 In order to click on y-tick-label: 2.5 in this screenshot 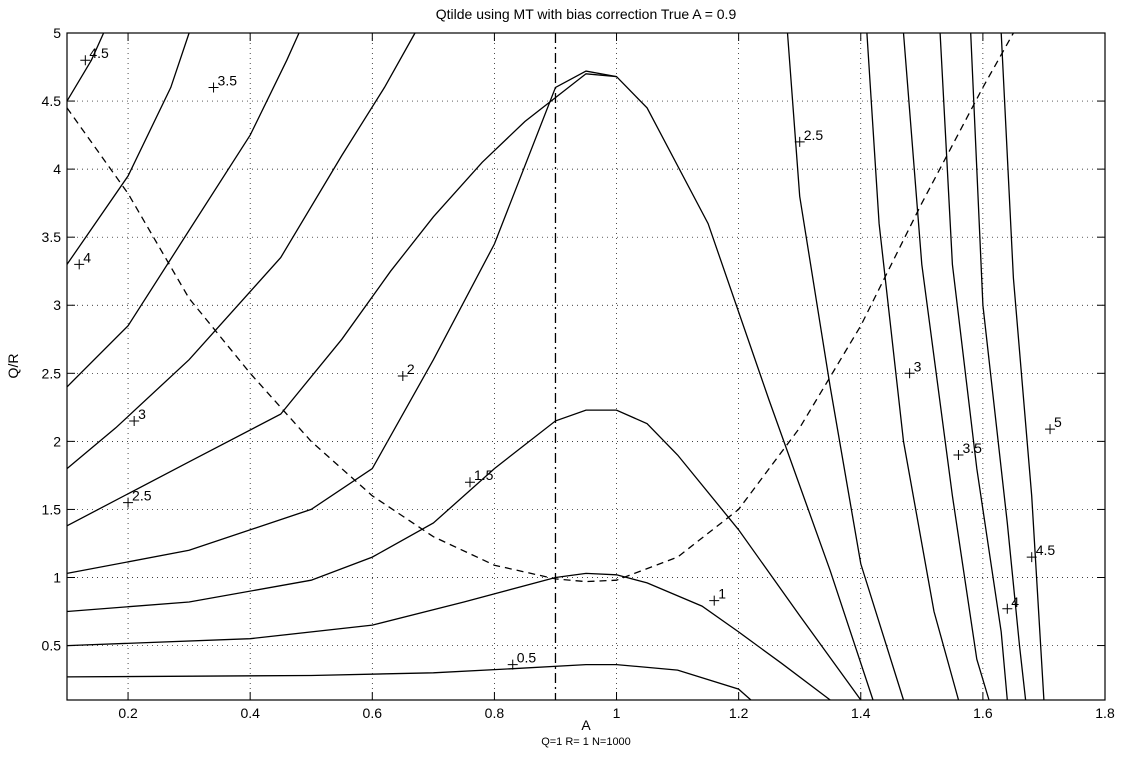, I will do `click(52, 373)`.